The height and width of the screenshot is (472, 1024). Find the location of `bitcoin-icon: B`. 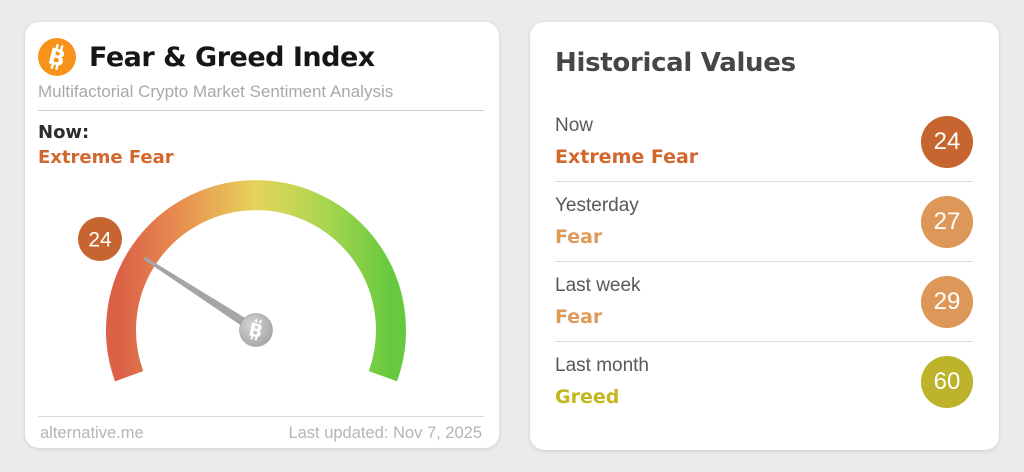

bitcoin-icon: B is located at coordinates (57, 57).